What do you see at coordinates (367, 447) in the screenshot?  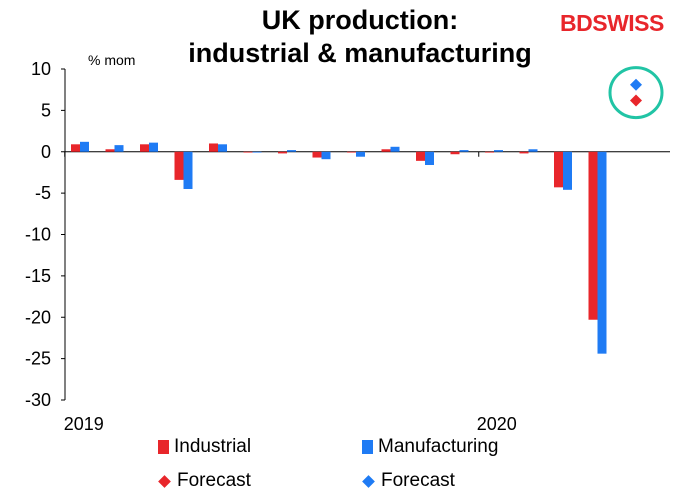 I see `legend-swatch-manufacturing` at bounding box center [367, 447].